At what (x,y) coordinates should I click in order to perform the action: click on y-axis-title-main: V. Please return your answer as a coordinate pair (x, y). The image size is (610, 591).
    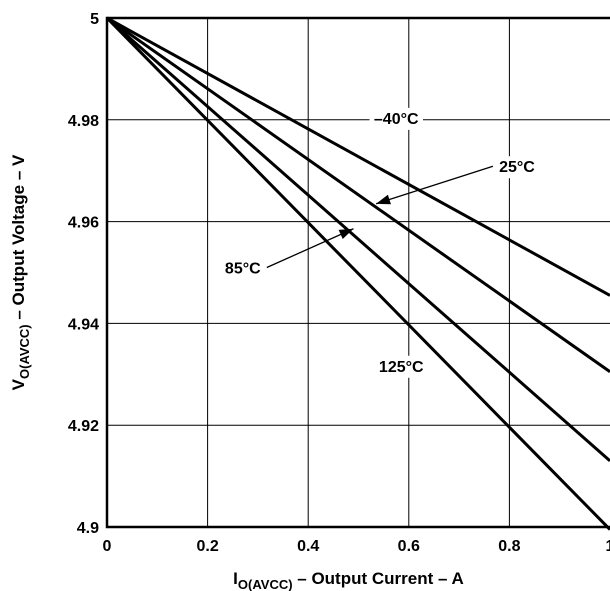
    Looking at the image, I should click on (18, 384).